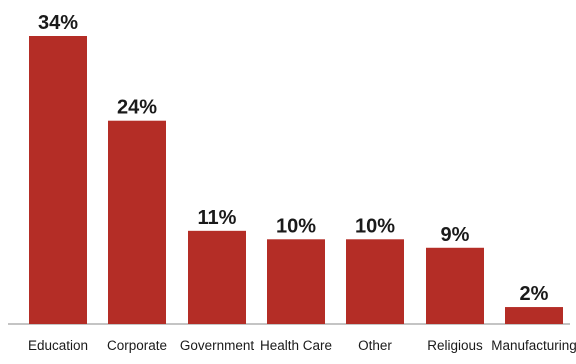 This screenshot has height=364, width=576. What do you see at coordinates (455, 235) in the screenshot?
I see `value-label-religious: 9%` at bounding box center [455, 235].